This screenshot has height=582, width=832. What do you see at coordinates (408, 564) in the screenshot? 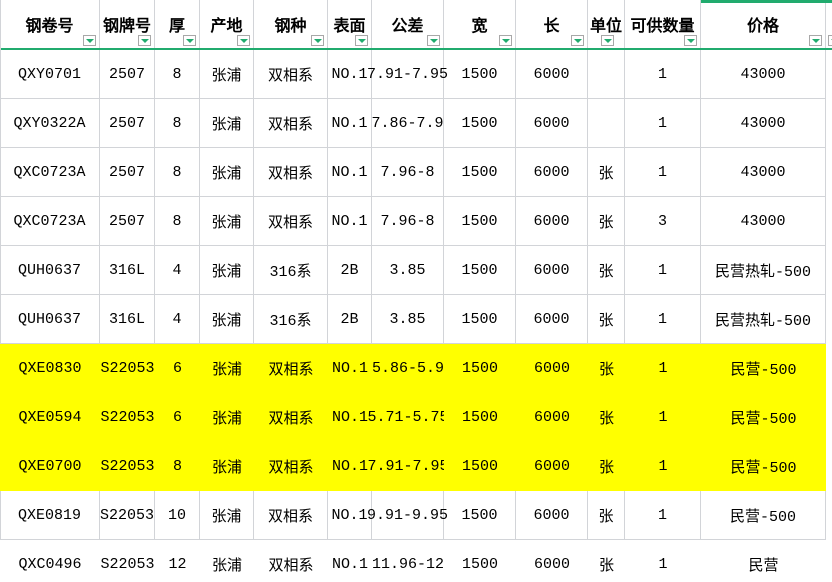
I see `cell-tolerance: 11.96-12` at bounding box center [408, 564].